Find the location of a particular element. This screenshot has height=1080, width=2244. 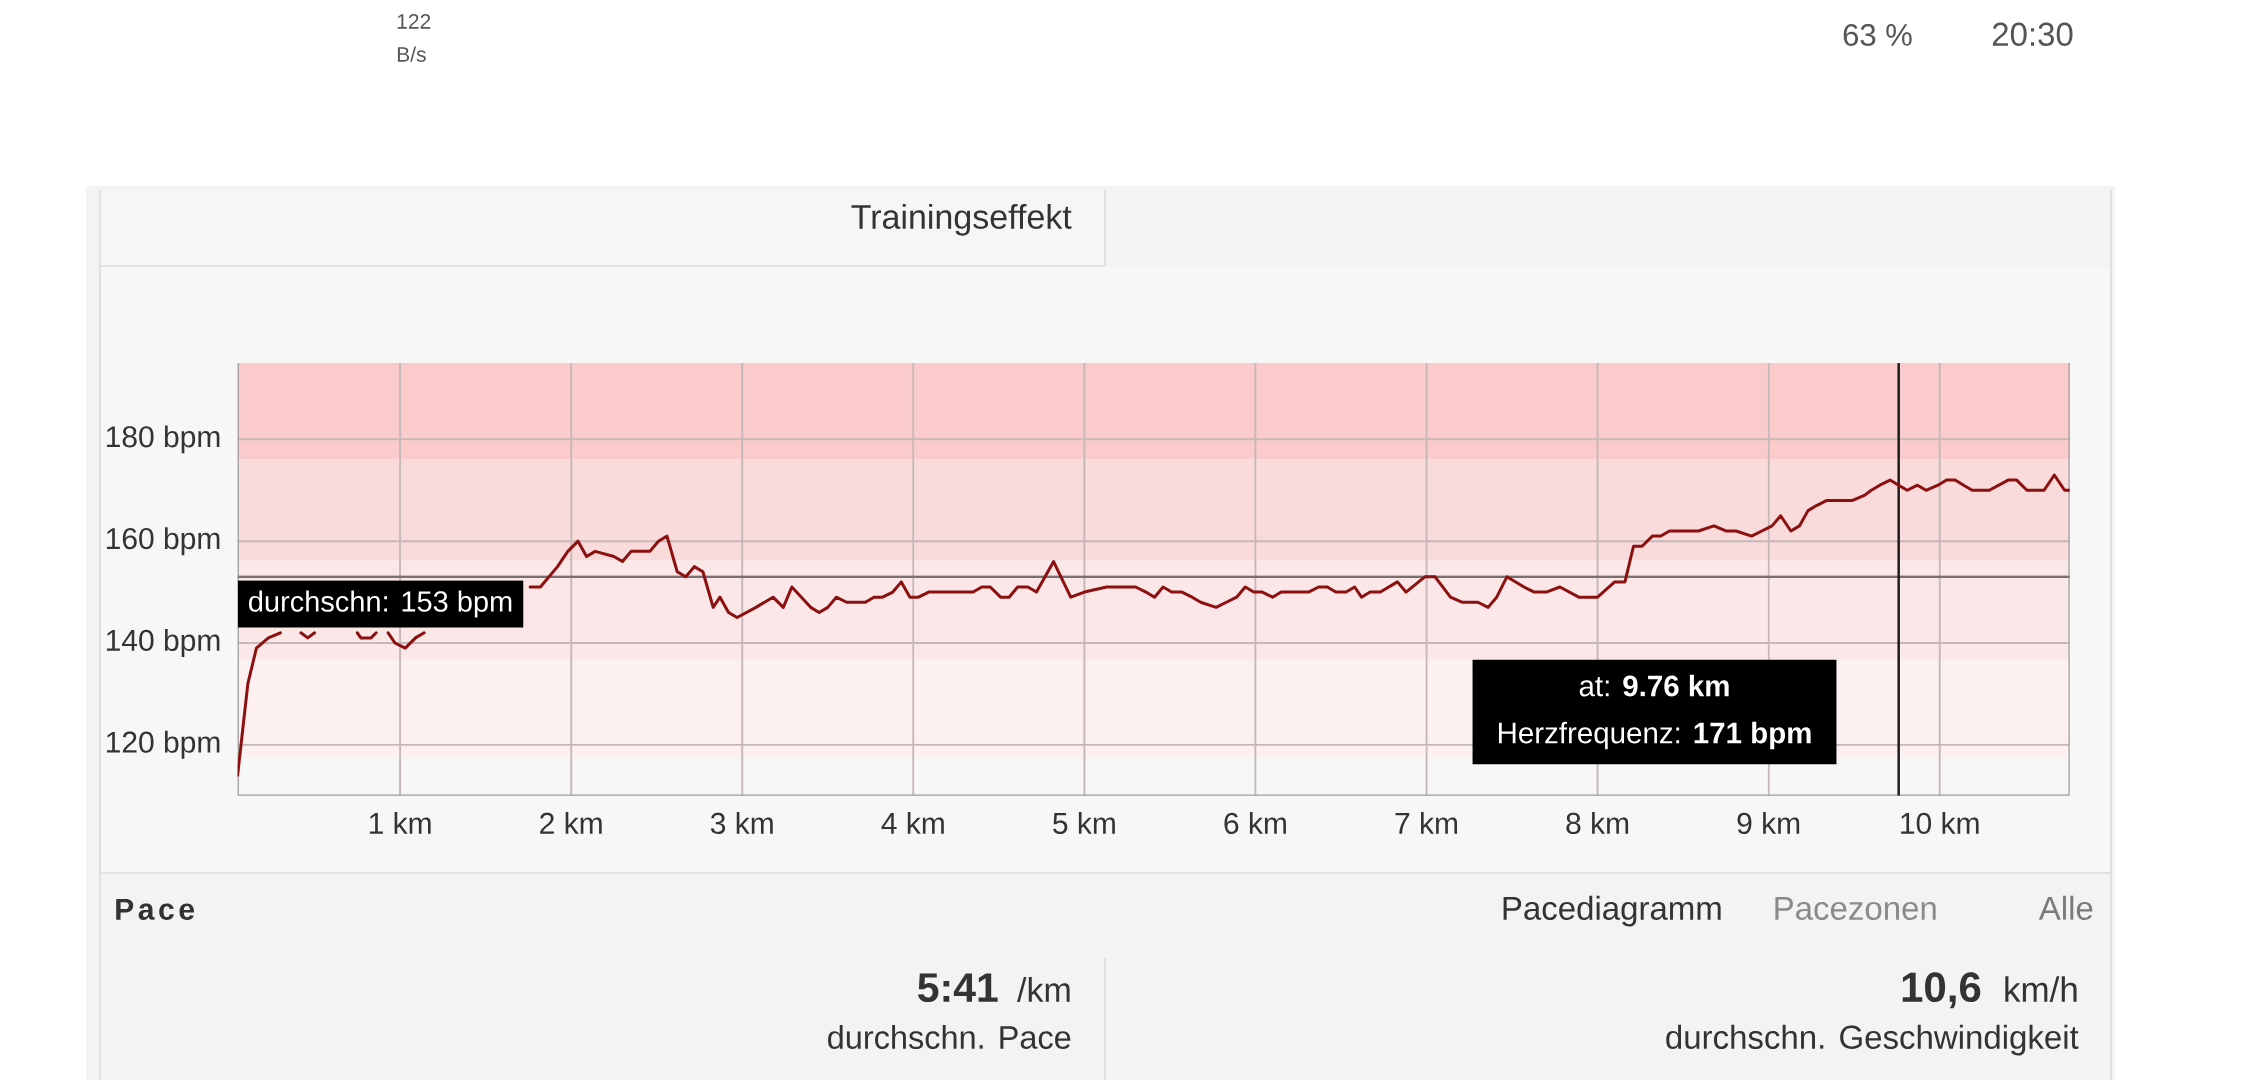

x-tick-label: 5 km is located at coordinates (1084, 822).